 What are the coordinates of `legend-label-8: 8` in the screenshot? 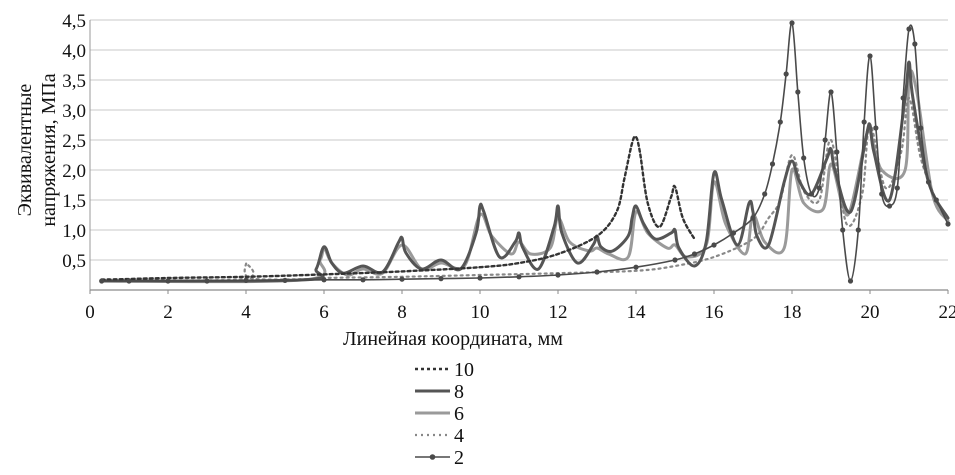 It's located at (459, 392).